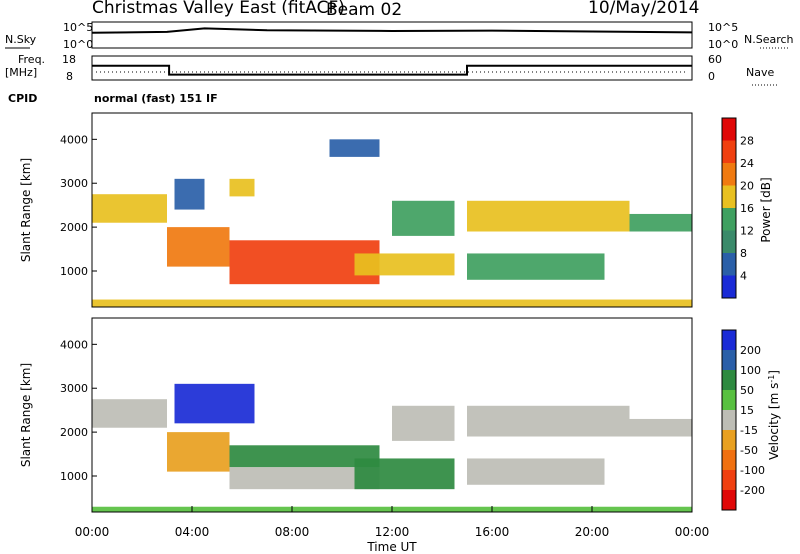 The width and height of the screenshot is (800, 554). I want to click on cpid-label: CPID, so click(22, 98).